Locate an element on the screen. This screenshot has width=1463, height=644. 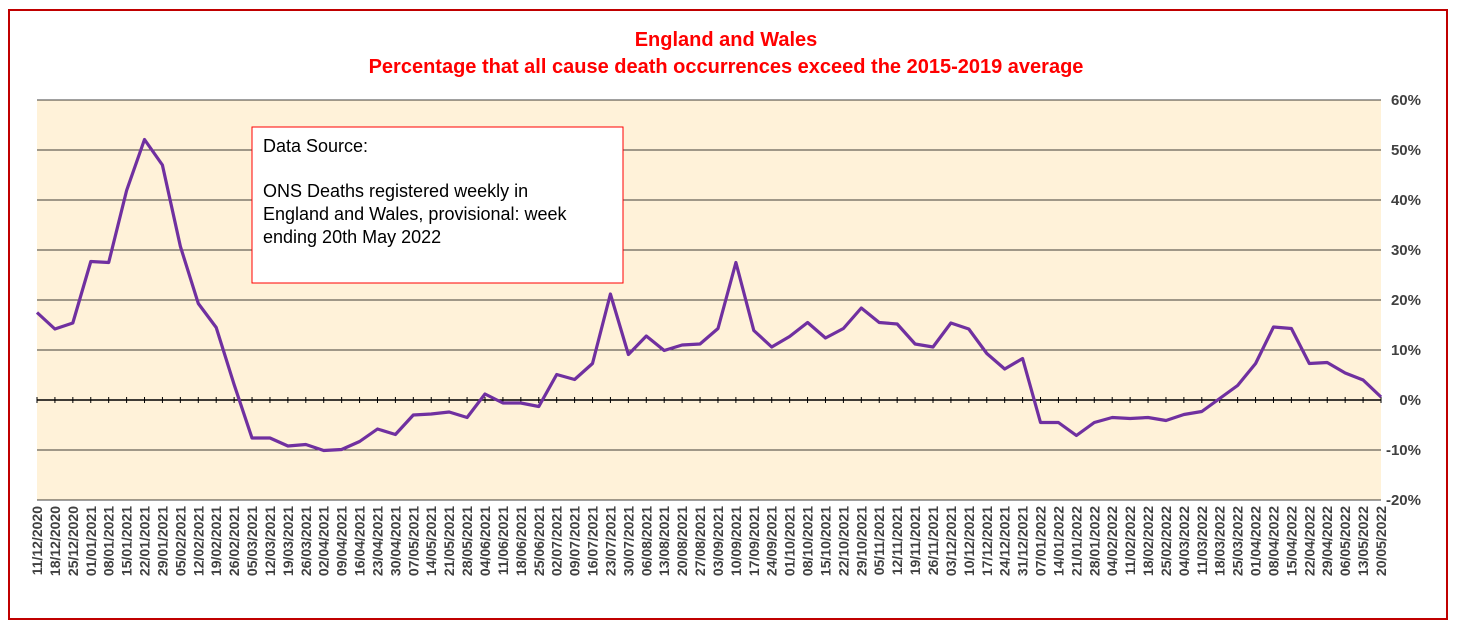
x-tick-label: 02/04/2021 is located at coordinates (324, 541).